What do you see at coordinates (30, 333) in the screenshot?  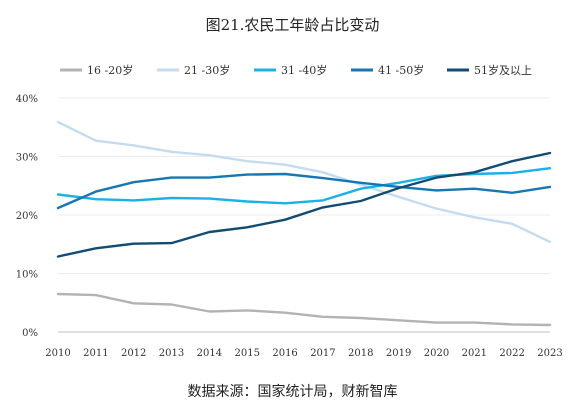 I see `y-tick-label: 0%` at bounding box center [30, 333].